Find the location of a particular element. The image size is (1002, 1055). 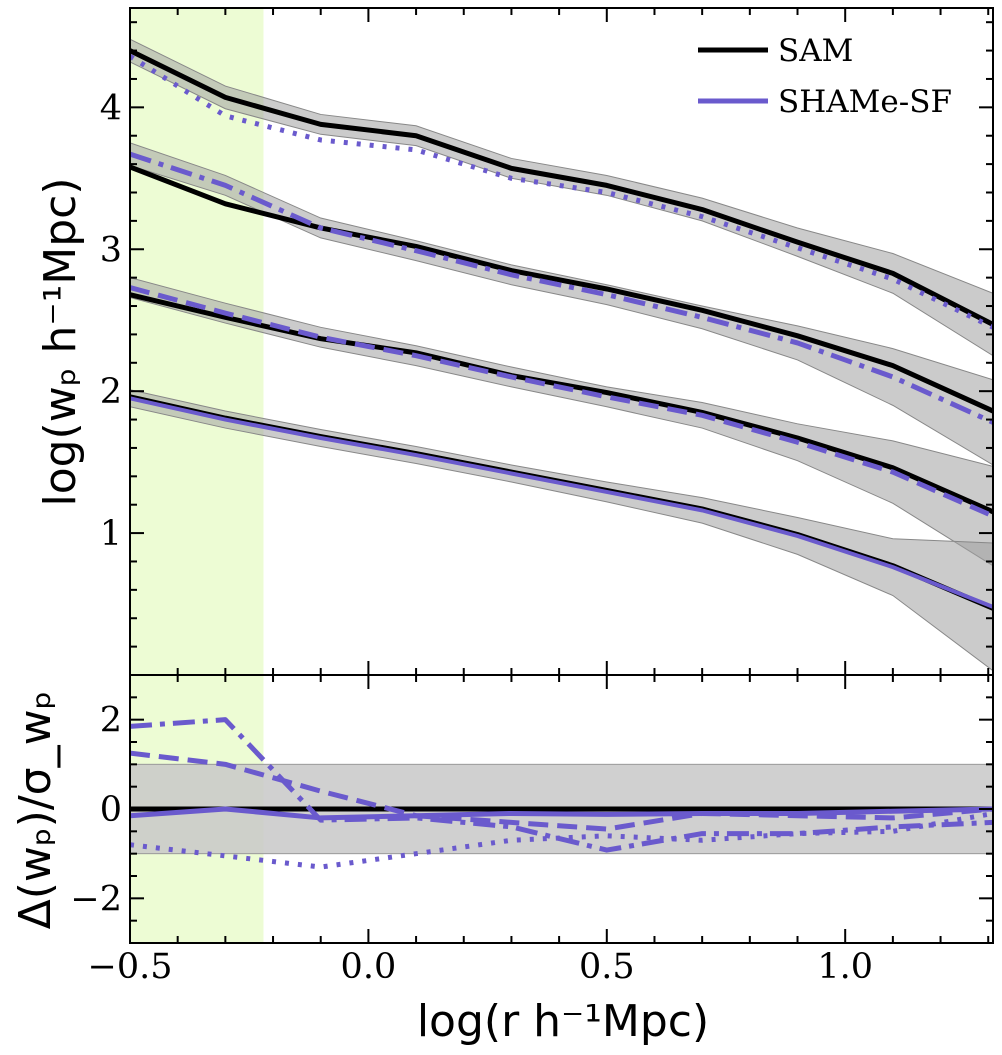

top-ytick-label: 2 is located at coordinates (111, 392).